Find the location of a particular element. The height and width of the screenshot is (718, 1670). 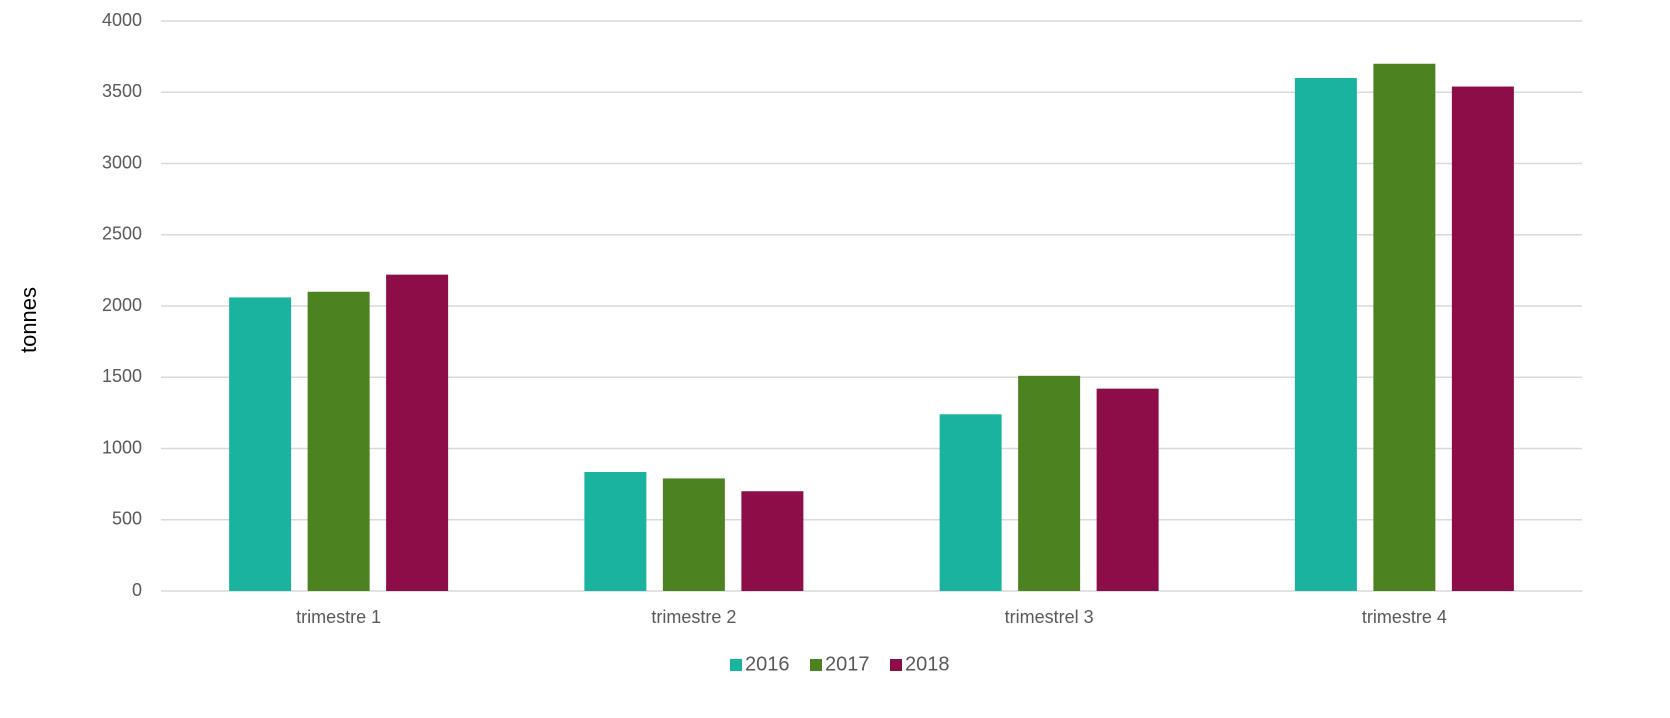

y-tick-label: 500 is located at coordinates (127, 519).